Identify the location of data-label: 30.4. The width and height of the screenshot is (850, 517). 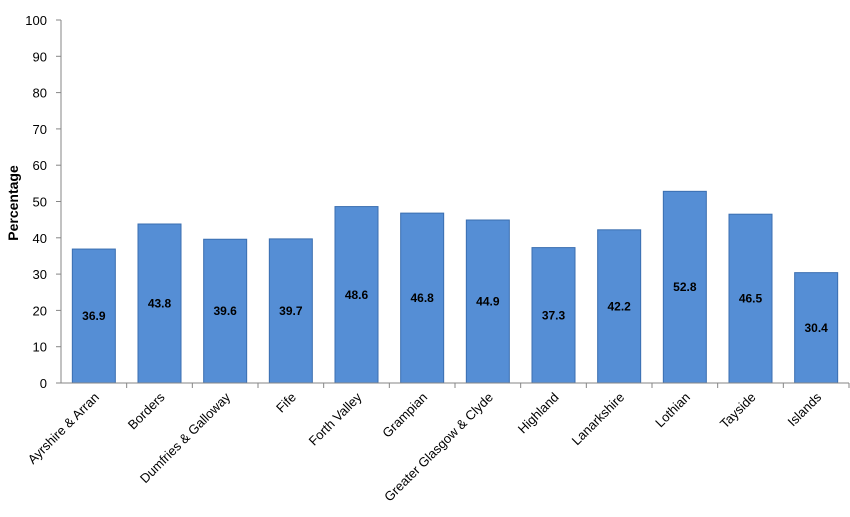
(816, 328).